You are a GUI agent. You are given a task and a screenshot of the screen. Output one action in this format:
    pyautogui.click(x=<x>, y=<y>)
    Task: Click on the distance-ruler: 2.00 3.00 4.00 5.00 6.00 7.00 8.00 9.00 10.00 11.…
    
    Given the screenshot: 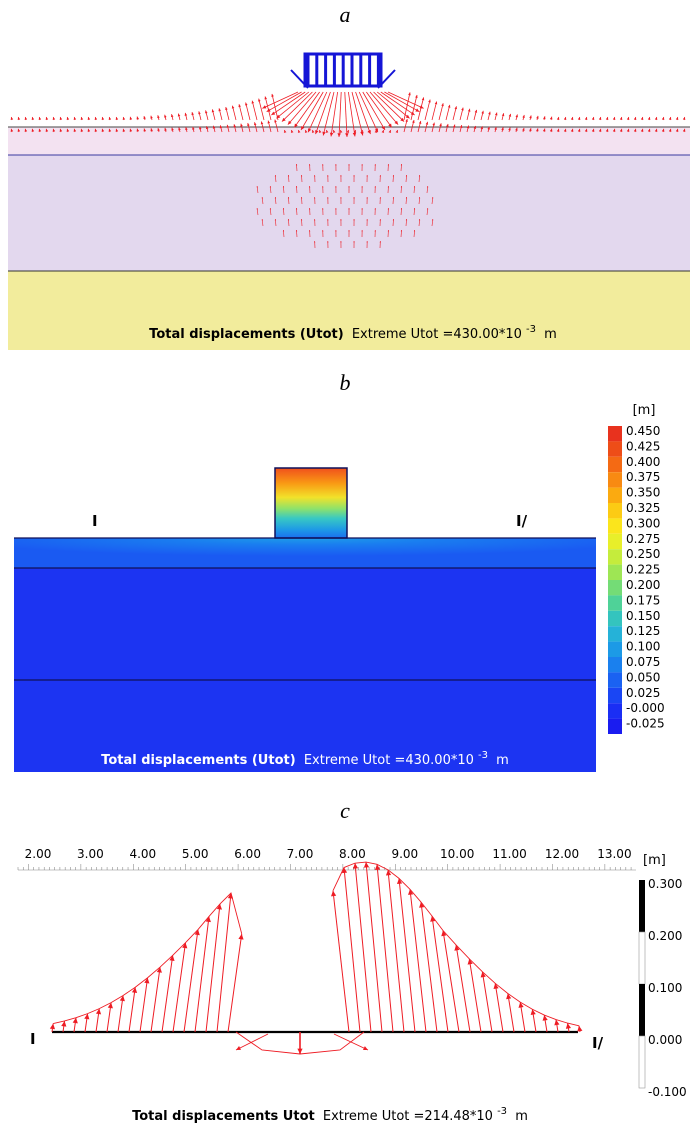 What is the action you would take?
    pyautogui.click(x=327, y=858)
    